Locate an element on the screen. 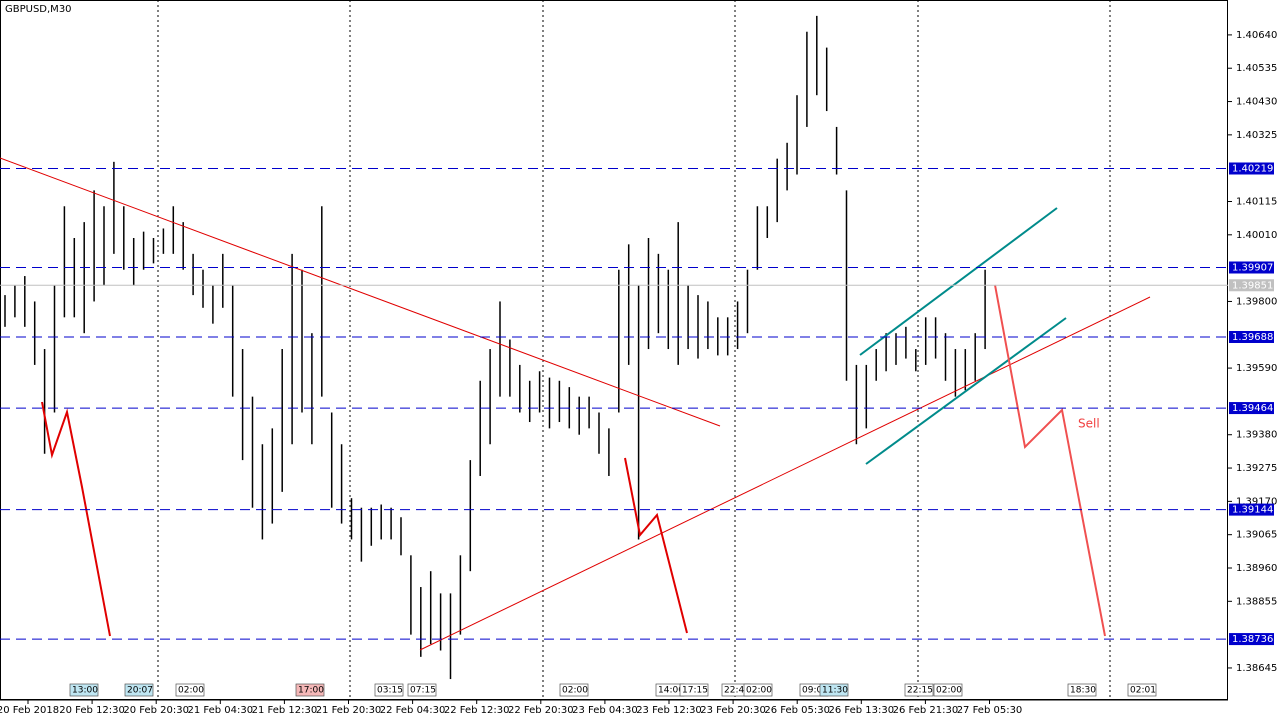 Image resolution: width=1280 pixels, height=724 pixels. y-tick-label: 1.40535 is located at coordinates (1256, 68).